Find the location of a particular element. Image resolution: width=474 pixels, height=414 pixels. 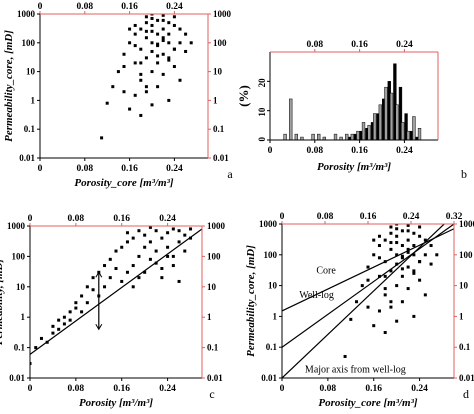

top-x-tick-label: 0.32 is located at coordinates (454, 217).